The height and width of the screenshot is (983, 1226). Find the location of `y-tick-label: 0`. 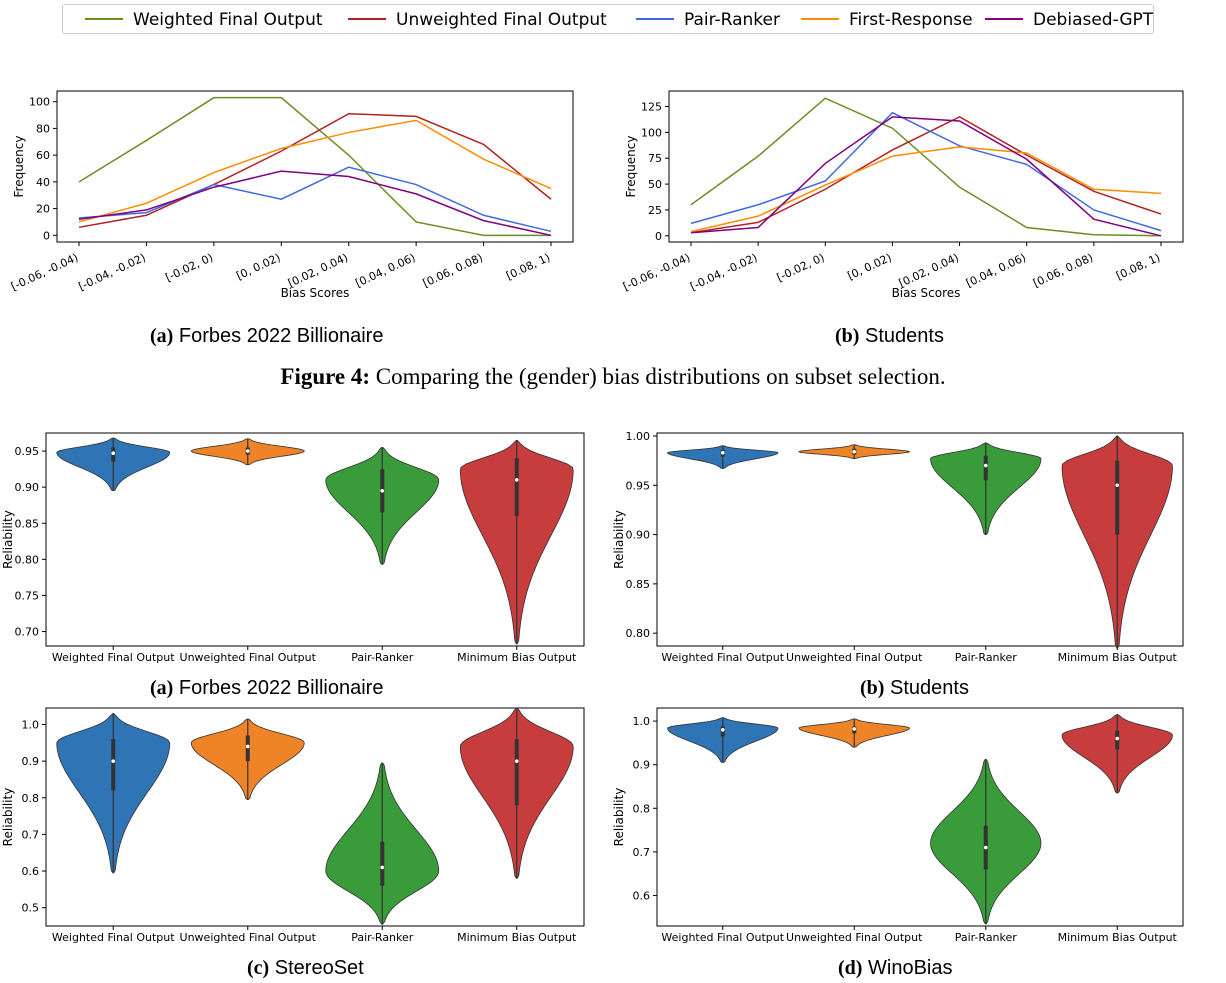

y-tick-label: 0 is located at coordinates (46, 235).